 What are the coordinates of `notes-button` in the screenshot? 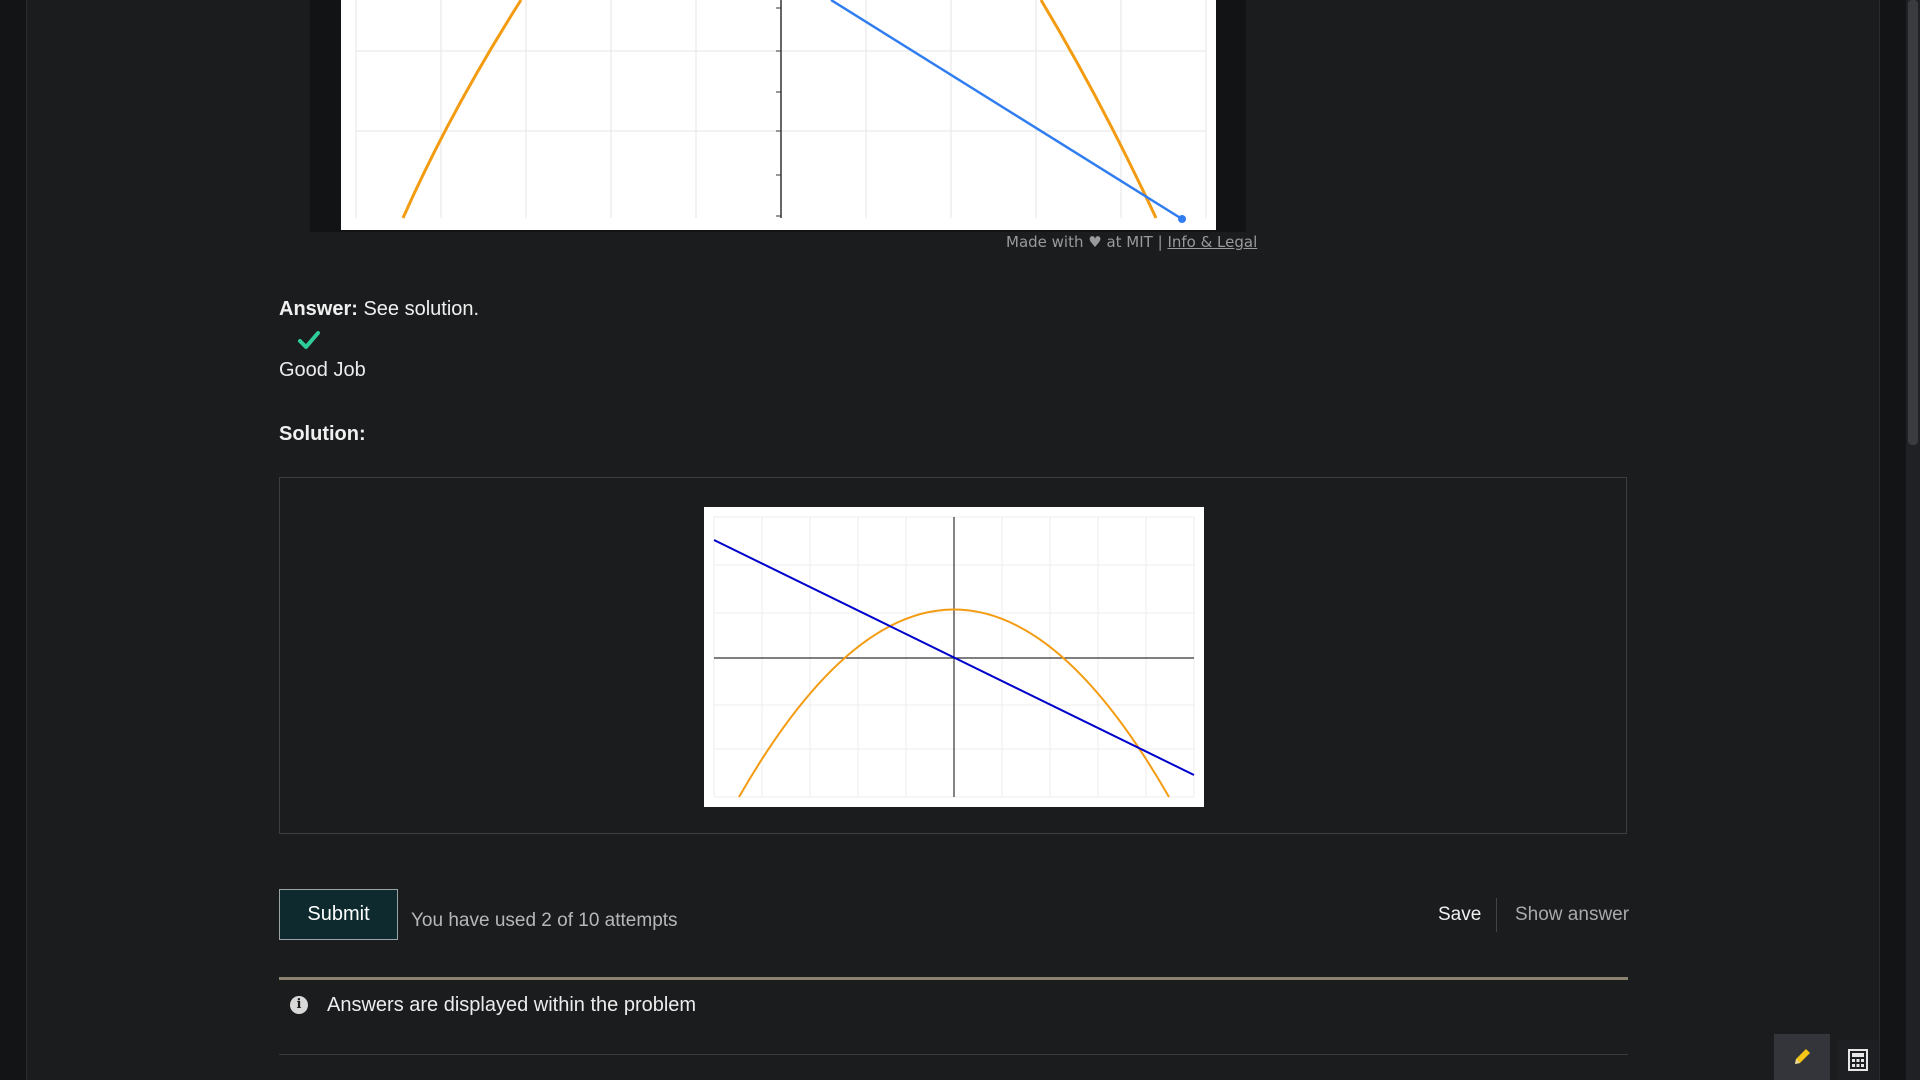 It's located at (1802, 1057).